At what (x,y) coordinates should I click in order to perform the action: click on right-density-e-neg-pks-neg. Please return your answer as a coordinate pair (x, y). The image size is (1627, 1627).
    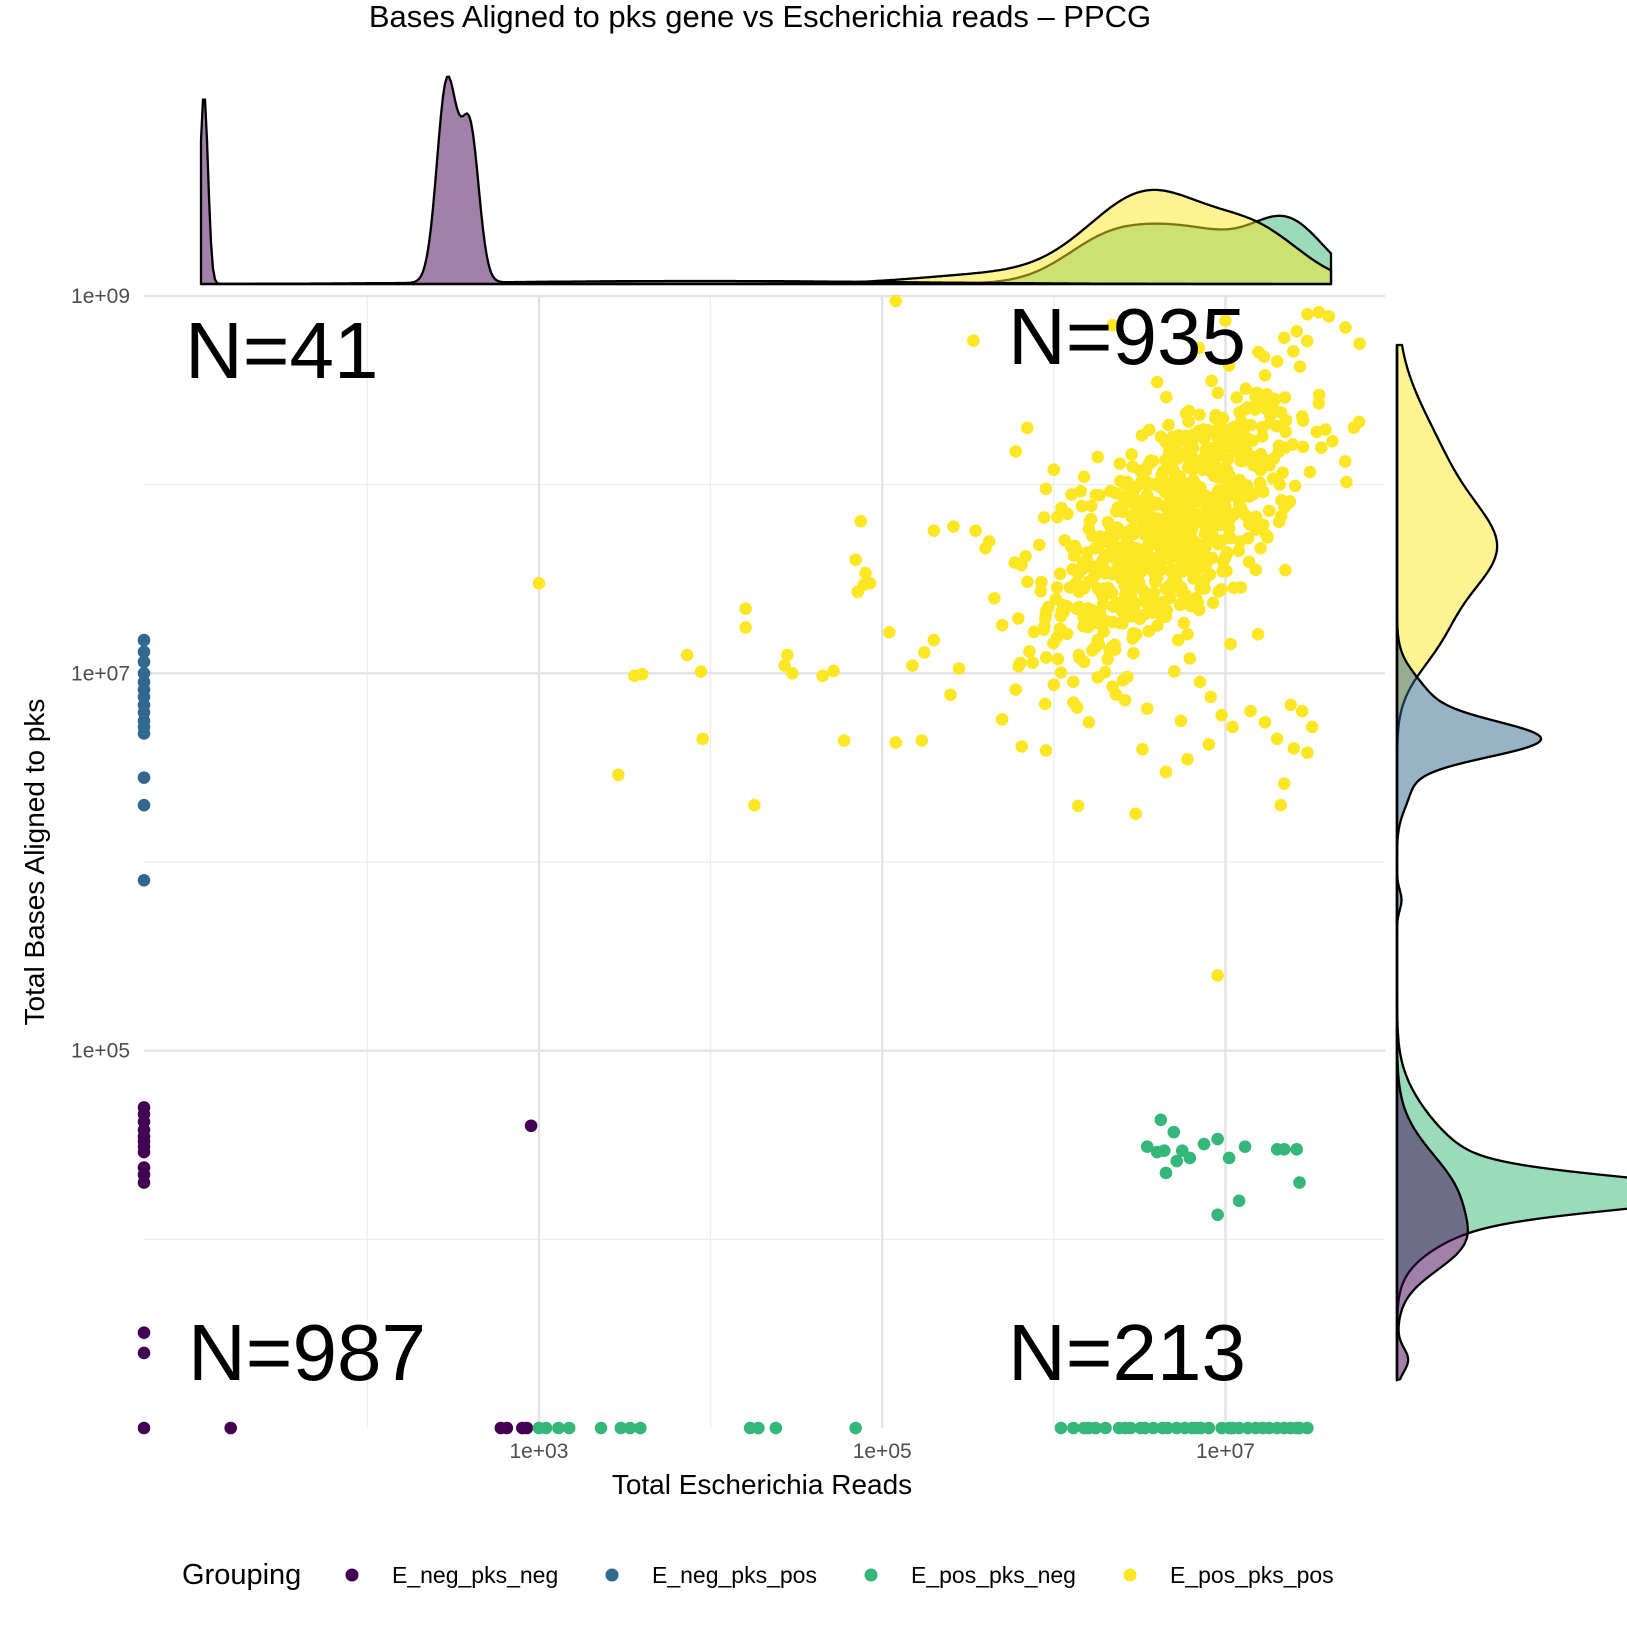
    Looking at the image, I should click on (1432, 863).